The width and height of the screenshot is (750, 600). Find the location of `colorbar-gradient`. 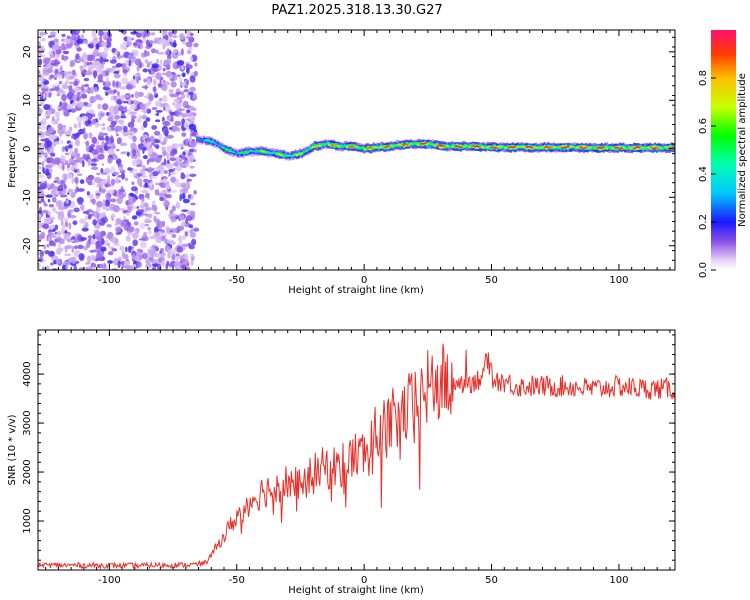

colorbar-gradient is located at coordinates (723, 150).